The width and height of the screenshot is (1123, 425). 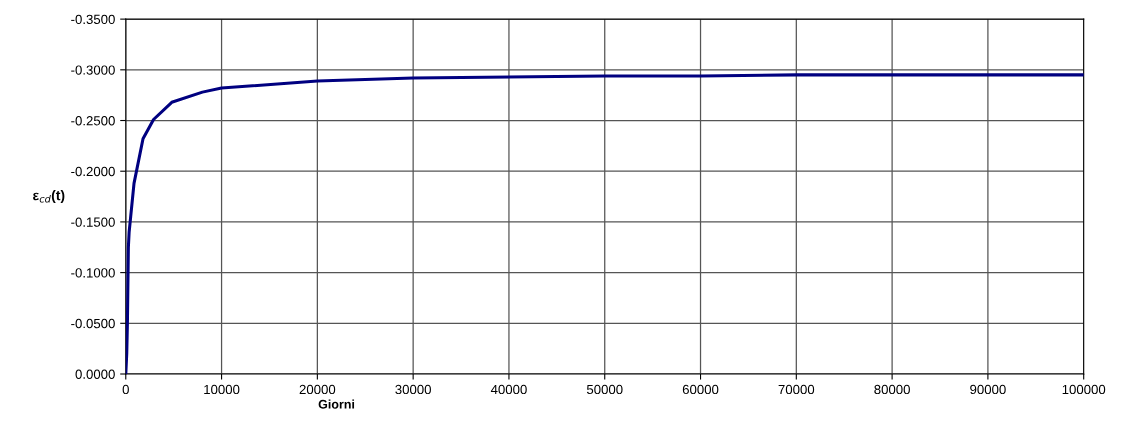 I want to click on x-tick-label: 80000, so click(x=892, y=389).